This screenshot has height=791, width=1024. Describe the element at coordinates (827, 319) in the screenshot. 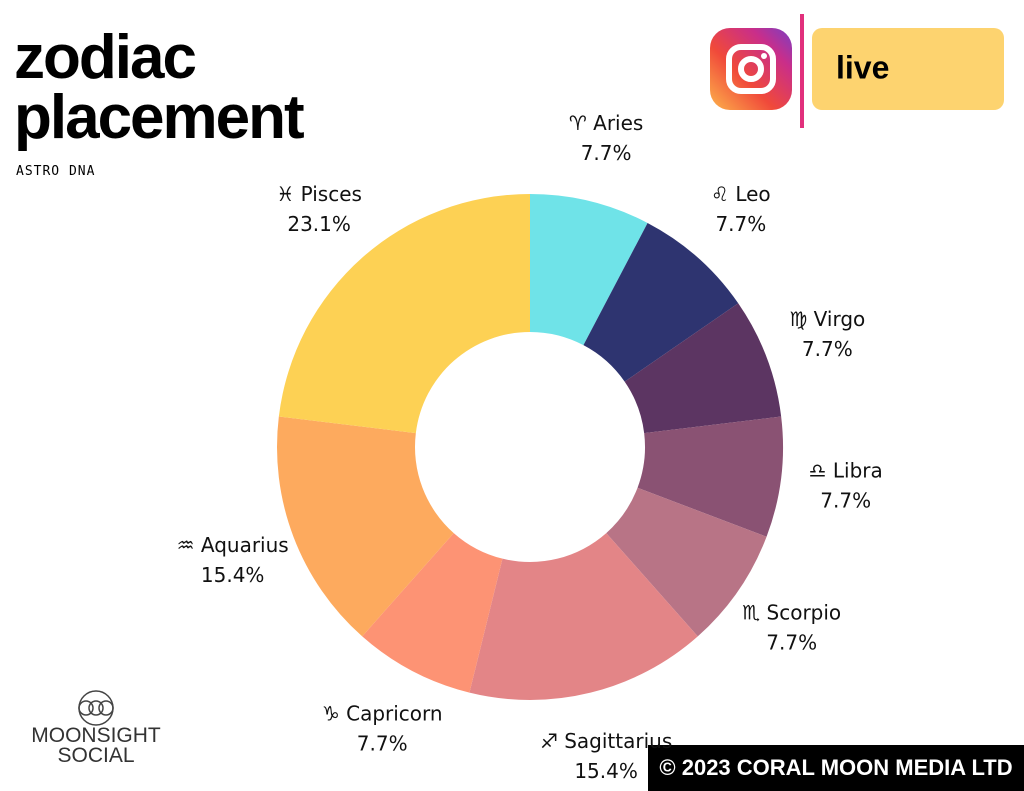

I see `slice-label: ♍ Virgo` at that location.